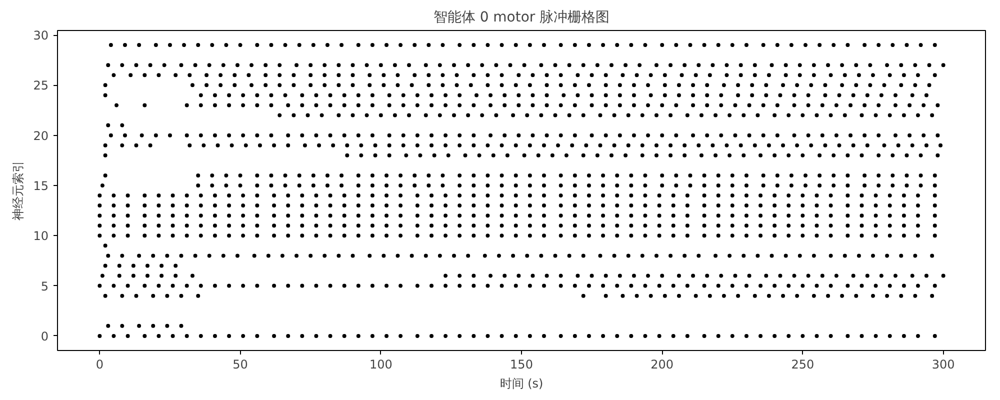 The image size is (1000, 400). I want to click on y-tick-label: 20, so click(41, 135).